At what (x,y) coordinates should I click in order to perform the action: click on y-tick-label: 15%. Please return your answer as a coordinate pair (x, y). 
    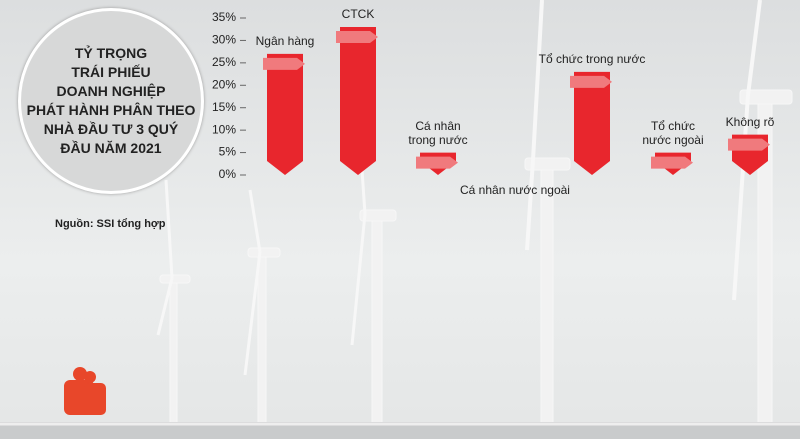
    Looking at the image, I should click on (224, 107).